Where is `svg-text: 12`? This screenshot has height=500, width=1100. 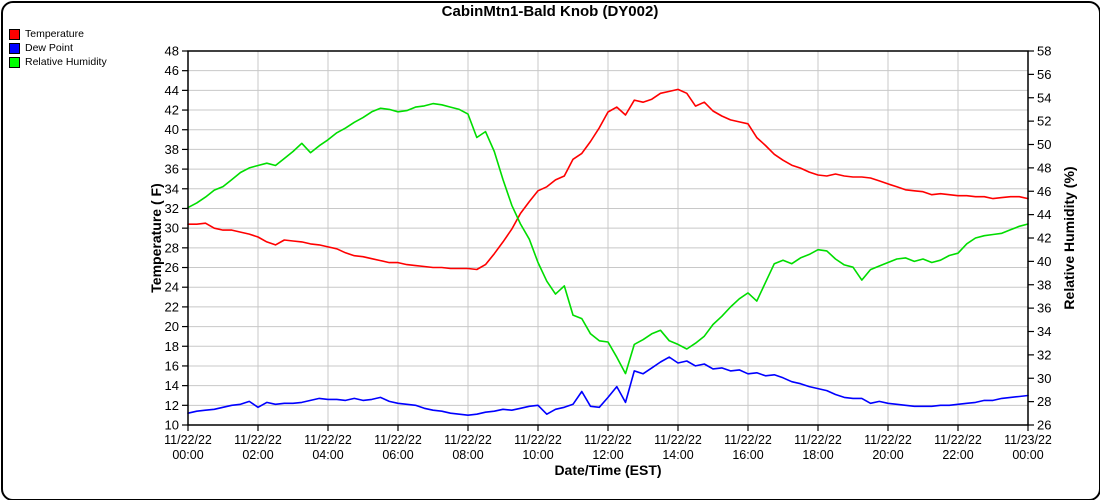
svg-text: 12 is located at coordinates (172, 405).